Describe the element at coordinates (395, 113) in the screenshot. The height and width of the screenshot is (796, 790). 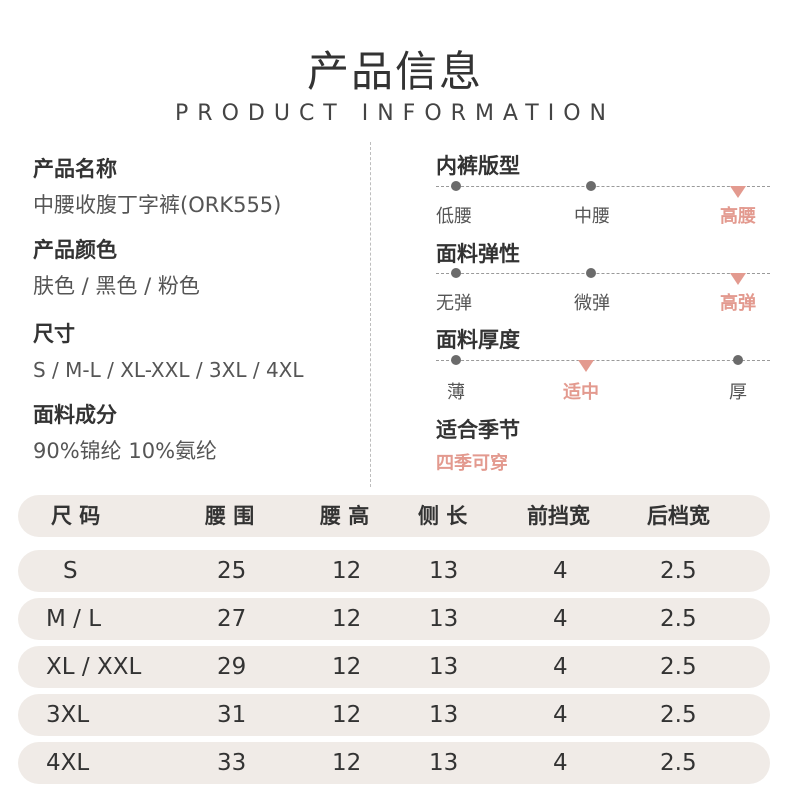
I see `page-subtitle: PRODUCT INFORMATION` at that location.